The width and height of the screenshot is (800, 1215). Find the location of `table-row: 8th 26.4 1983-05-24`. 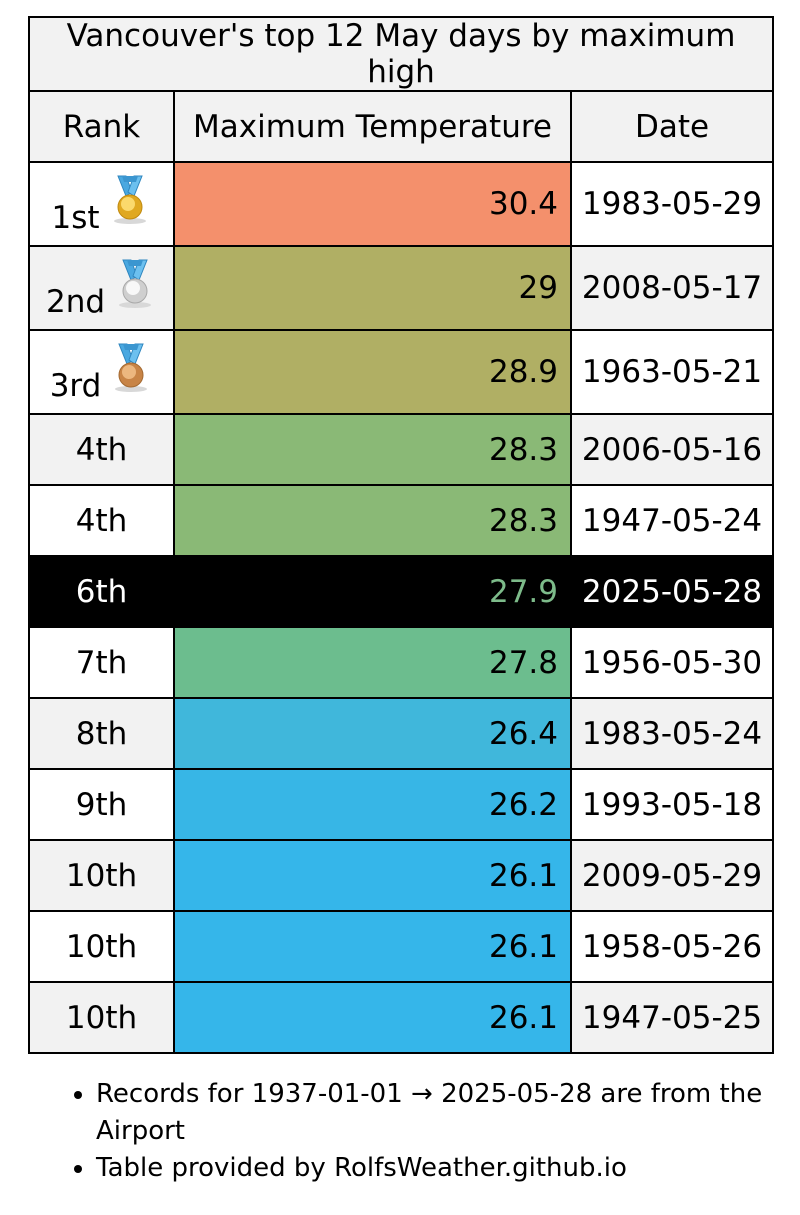

table-row: 8th 26.4 1983-05-24 is located at coordinates (401, 733).